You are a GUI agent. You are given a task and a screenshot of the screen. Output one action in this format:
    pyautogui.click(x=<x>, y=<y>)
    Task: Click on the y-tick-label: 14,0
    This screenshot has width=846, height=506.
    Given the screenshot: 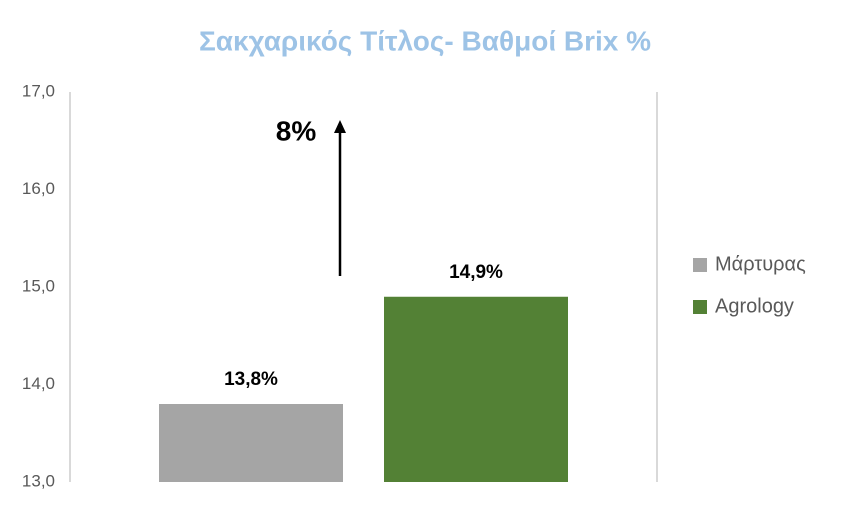 What is the action you would take?
    pyautogui.click(x=38, y=383)
    